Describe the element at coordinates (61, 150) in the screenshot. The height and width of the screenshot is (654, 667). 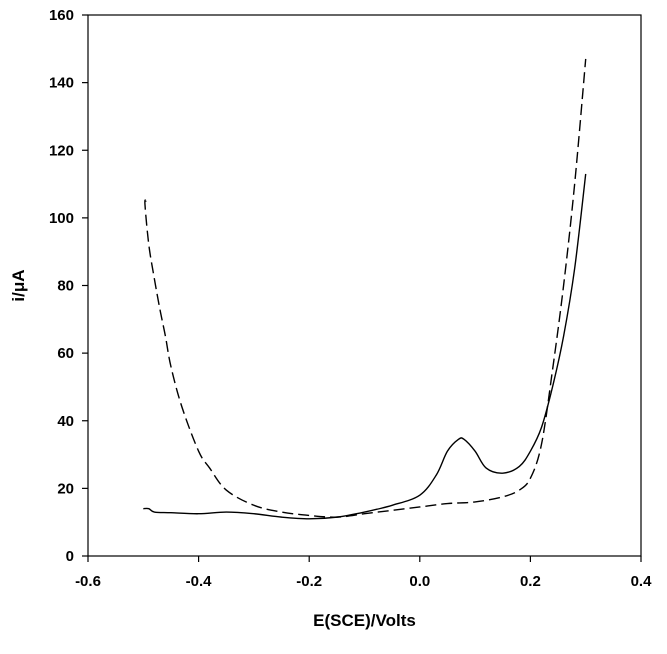
I see `y-tick-label: 120` at that location.